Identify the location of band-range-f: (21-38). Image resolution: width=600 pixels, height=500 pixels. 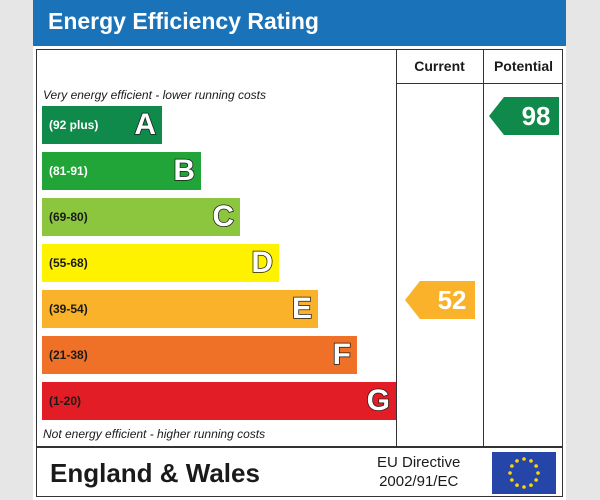
(68, 355).